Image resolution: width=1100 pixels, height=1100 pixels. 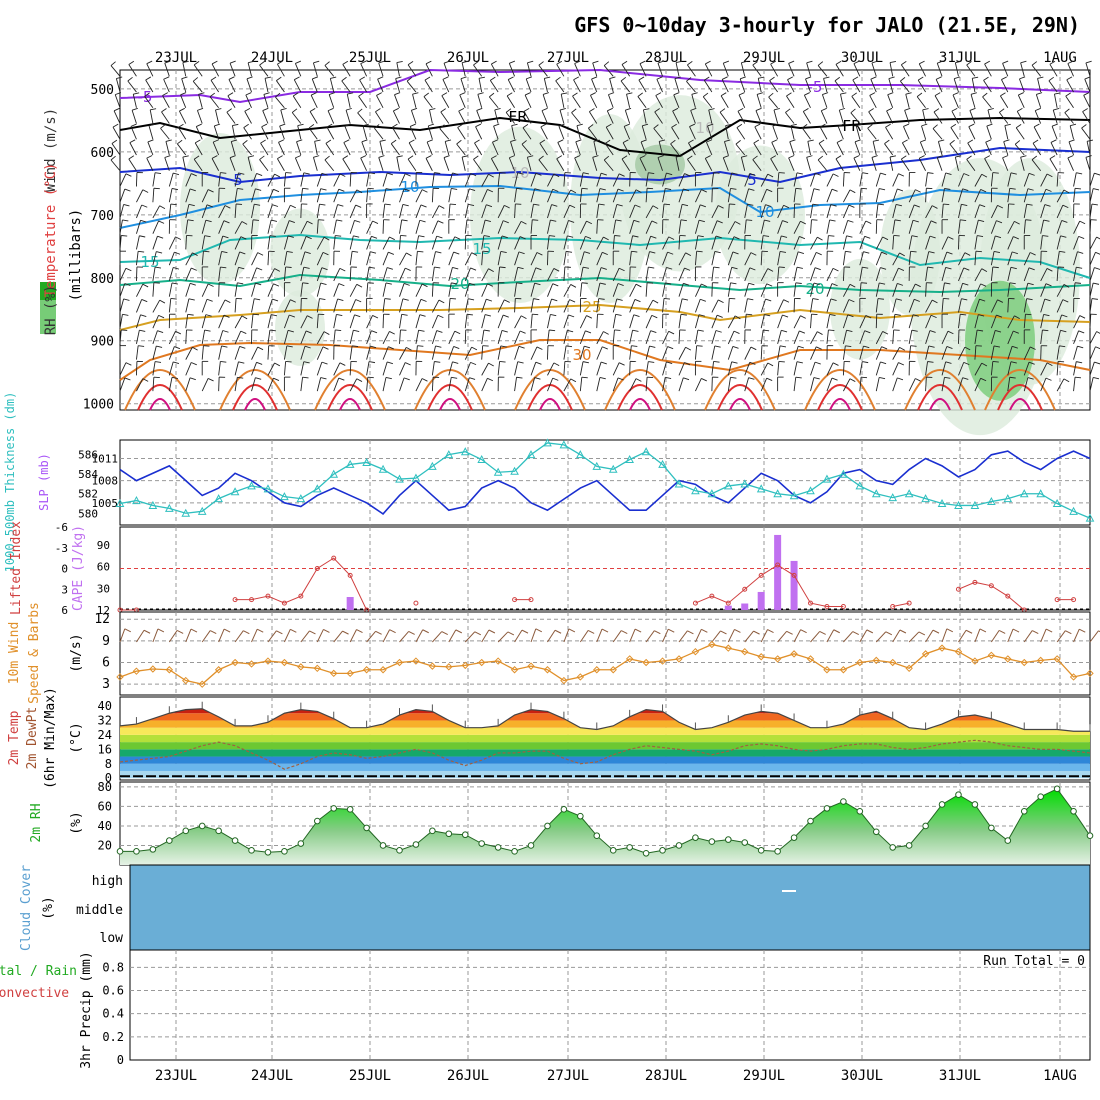 What do you see at coordinates (301, 498) in the screenshot?
I see `thickness-marker` at bounding box center [301, 498].